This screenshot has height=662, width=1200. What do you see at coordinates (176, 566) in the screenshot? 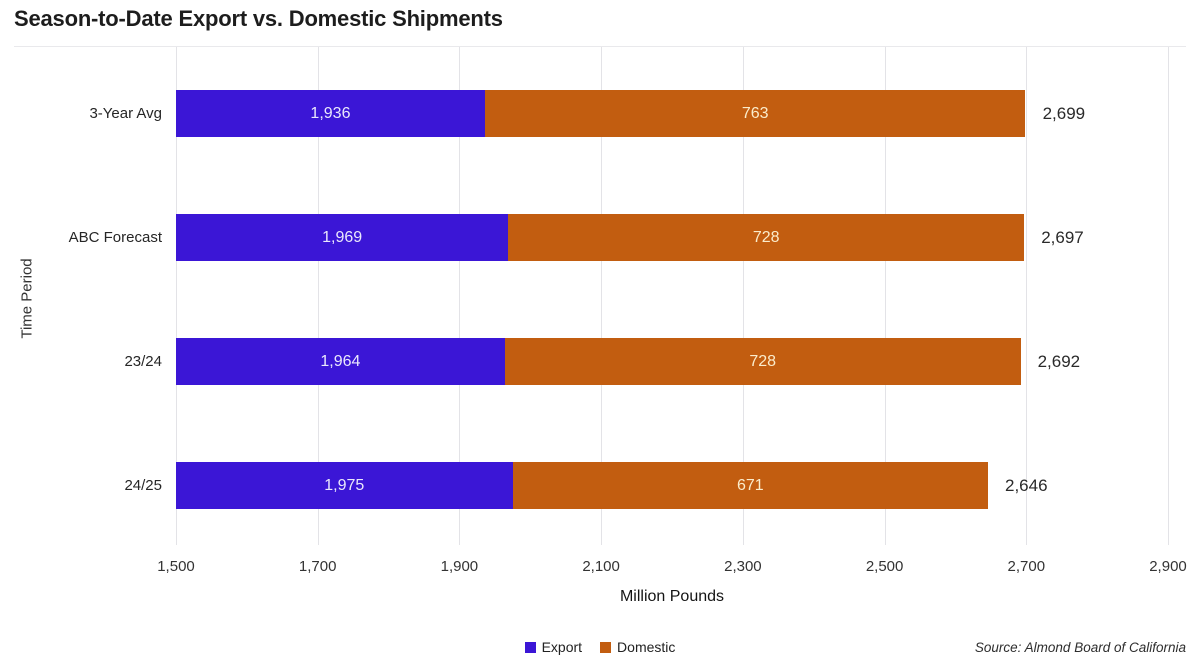
I see `x-tick-label: 1,500` at bounding box center [176, 566].